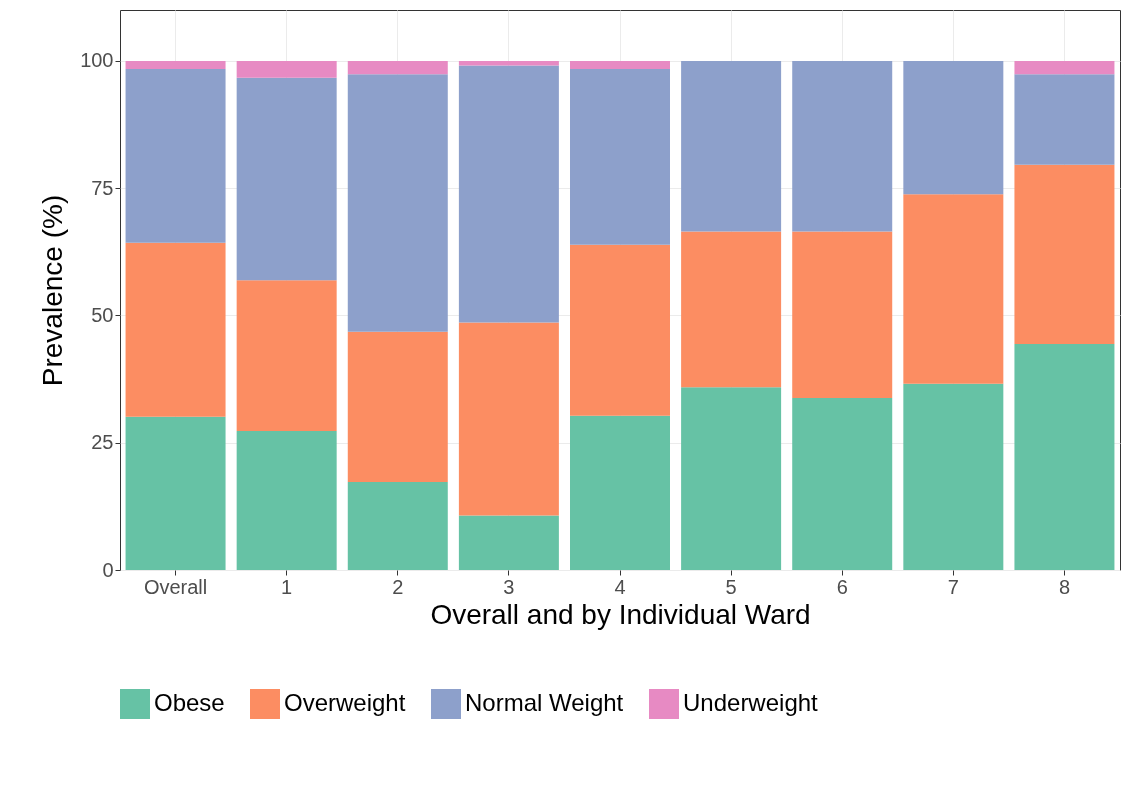  Describe the element at coordinates (102, 442) in the screenshot. I see `y-tick-label: 25` at that location.